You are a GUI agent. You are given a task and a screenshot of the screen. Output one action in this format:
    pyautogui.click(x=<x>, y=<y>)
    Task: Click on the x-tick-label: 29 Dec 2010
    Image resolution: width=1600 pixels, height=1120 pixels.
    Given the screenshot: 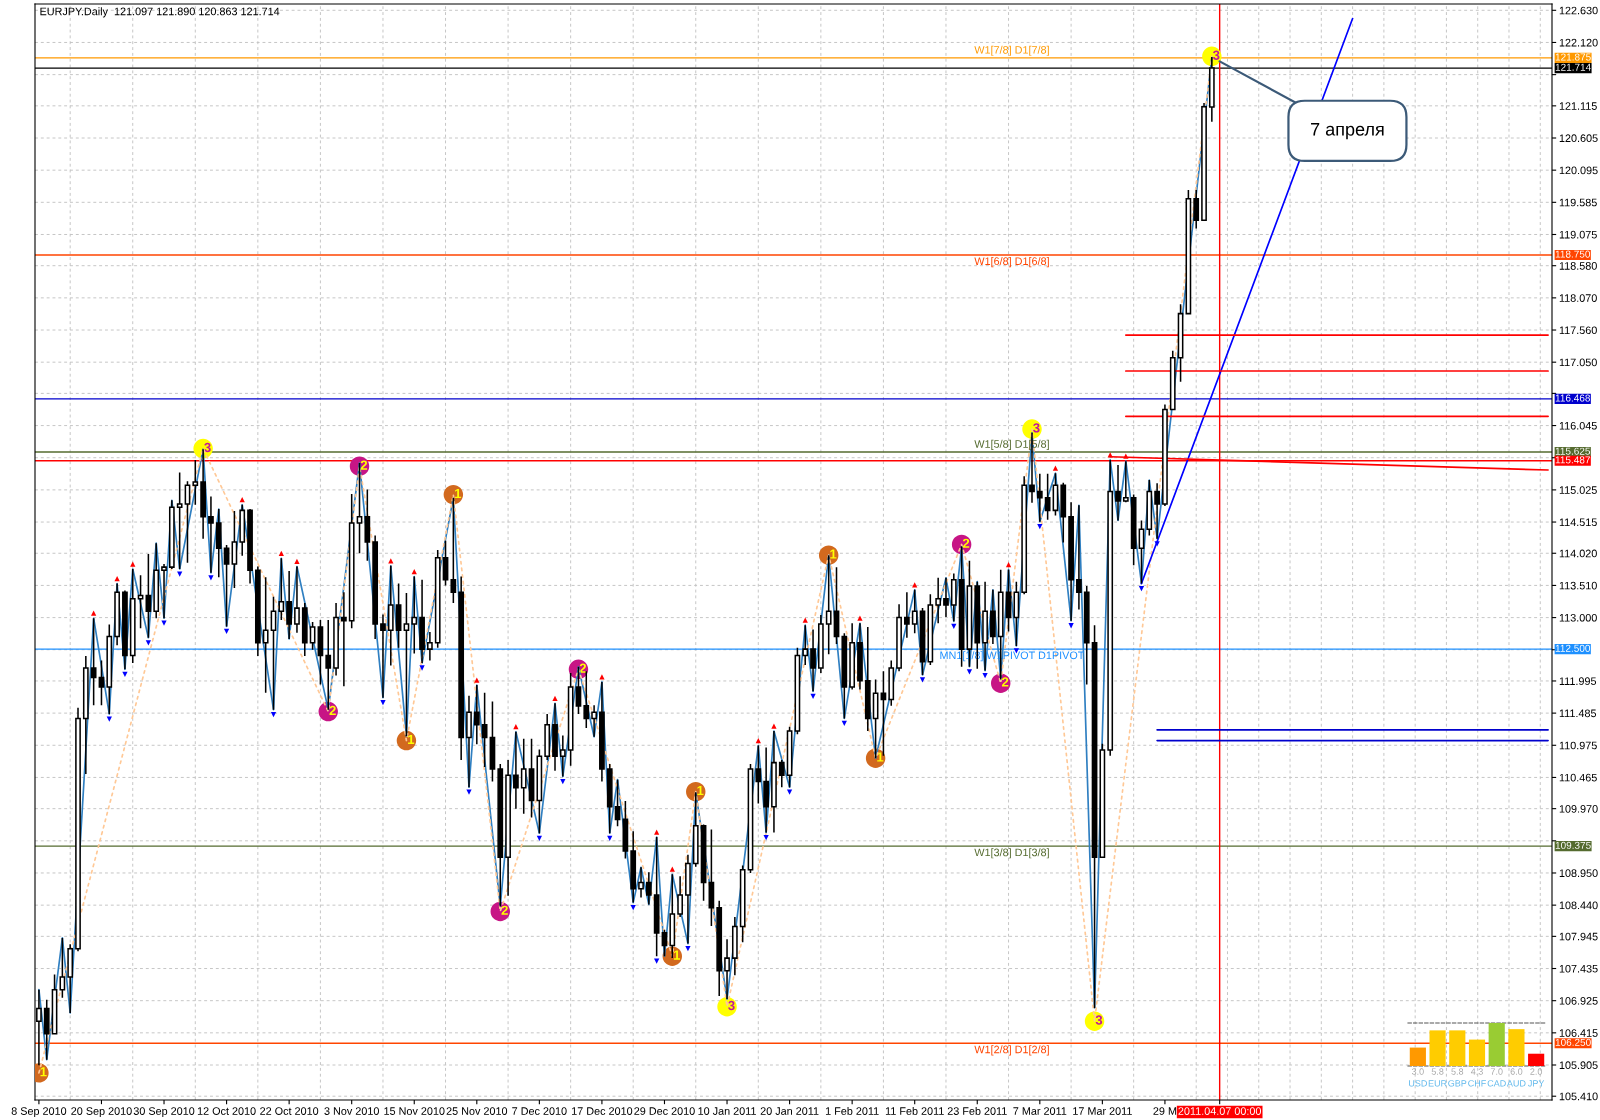 What is the action you would take?
    pyautogui.click(x=664, y=1111)
    